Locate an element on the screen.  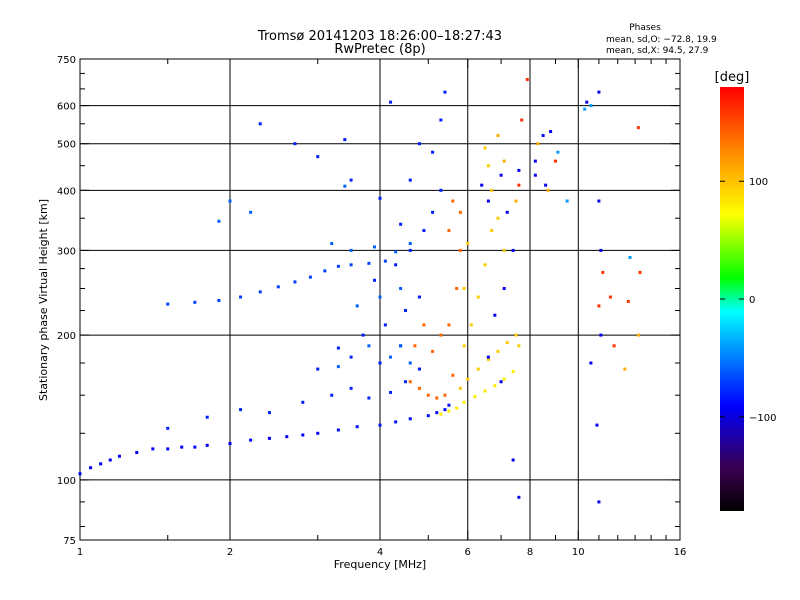
y-tick-label: 500 is located at coordinates (66, 145).